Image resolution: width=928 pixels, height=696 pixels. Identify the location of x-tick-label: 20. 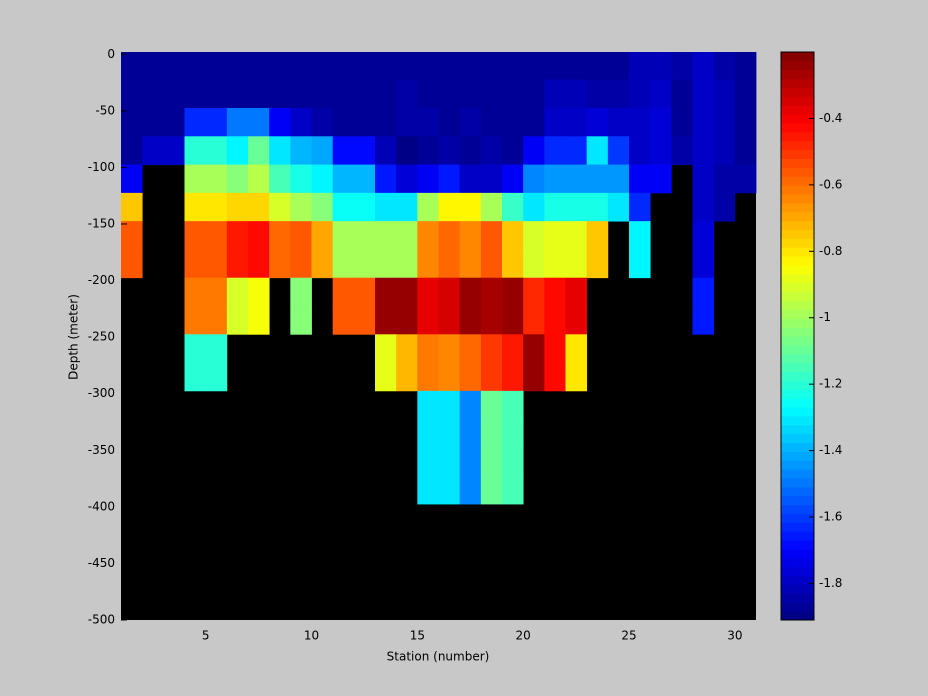
(523, 636).